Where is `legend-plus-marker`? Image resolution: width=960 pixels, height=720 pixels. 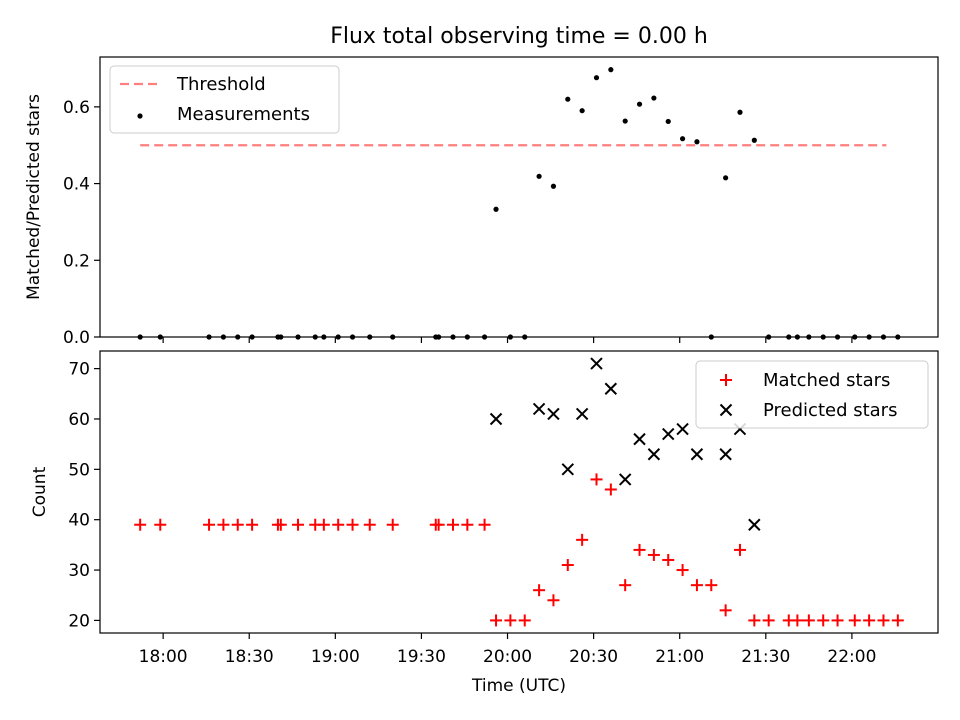
legend-plus-marker is located at coordinates (726, 380).